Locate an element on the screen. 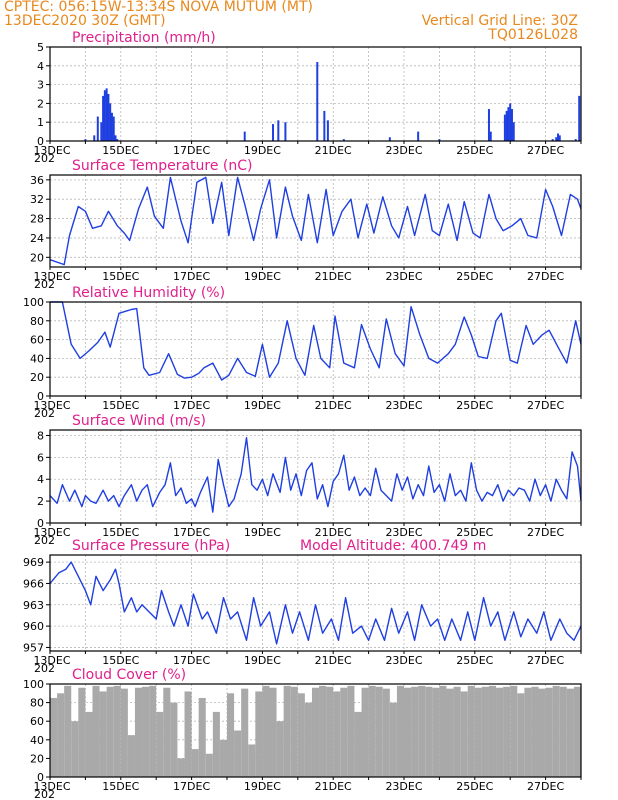 This screenshot has width=618, height=800. y-tick-label: 20 is located at coordinates (37, 257).